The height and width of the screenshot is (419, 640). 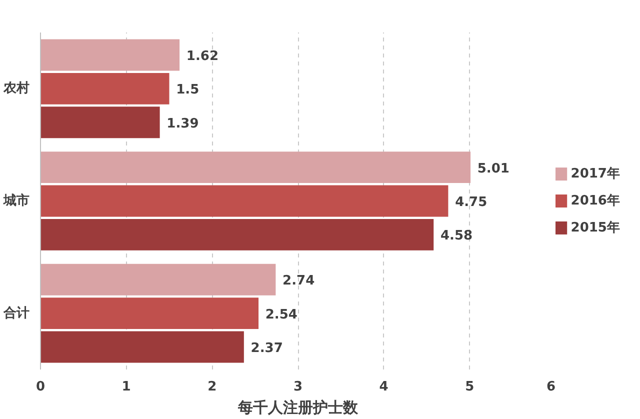 I want to click on y-tick-label: 农村, so click(x=16, y=88).